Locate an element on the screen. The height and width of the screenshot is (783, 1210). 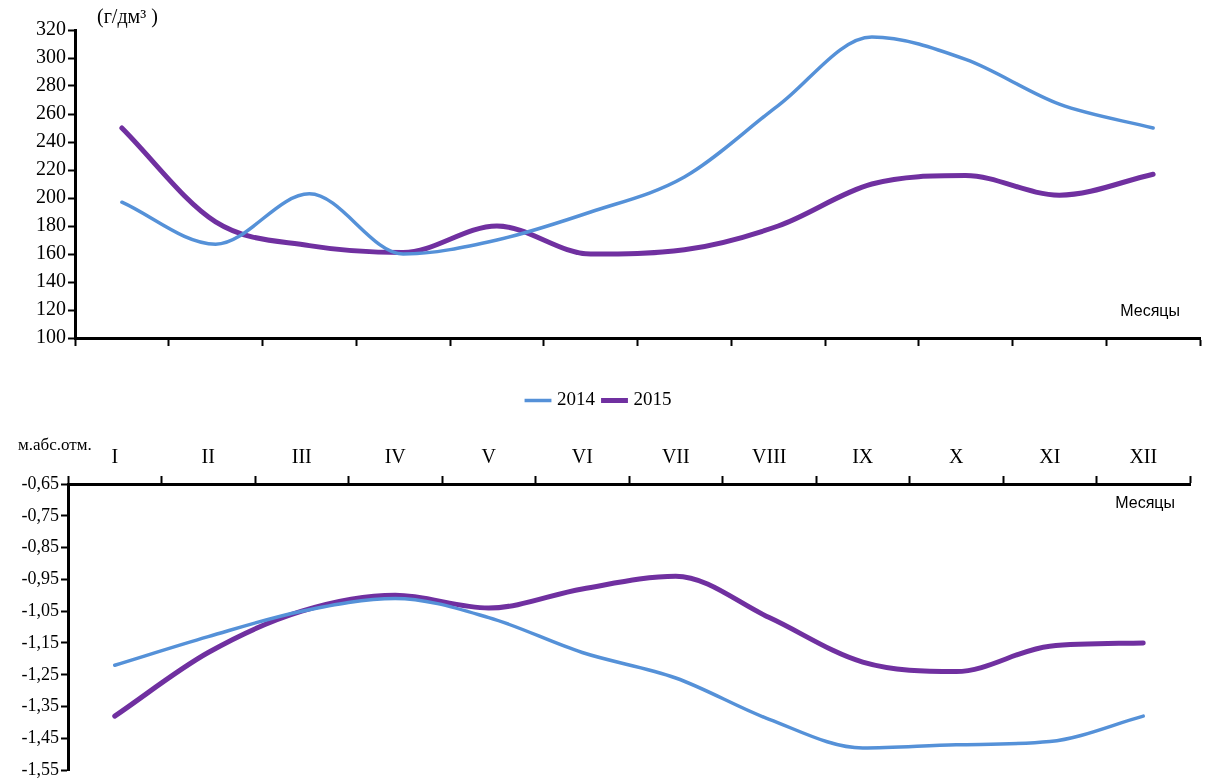
y-tick-label: 160 is located at coordinates (51, 252).